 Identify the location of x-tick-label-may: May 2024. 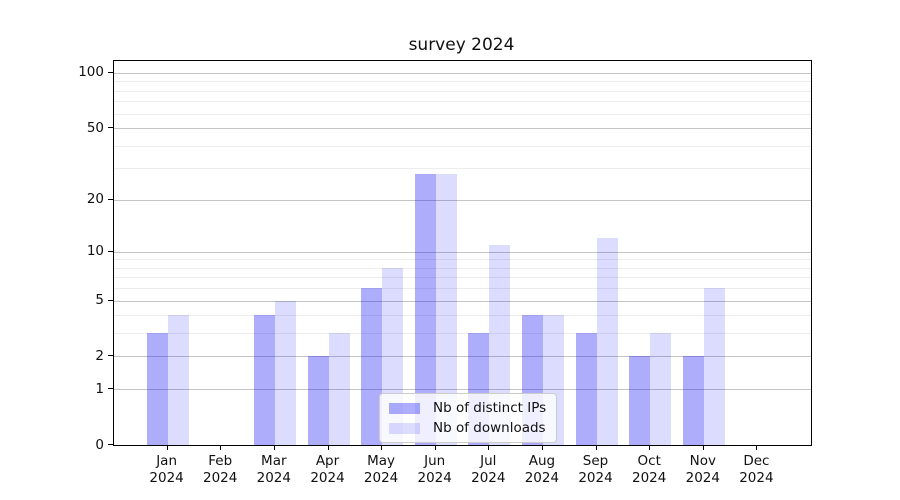
(381, 470).